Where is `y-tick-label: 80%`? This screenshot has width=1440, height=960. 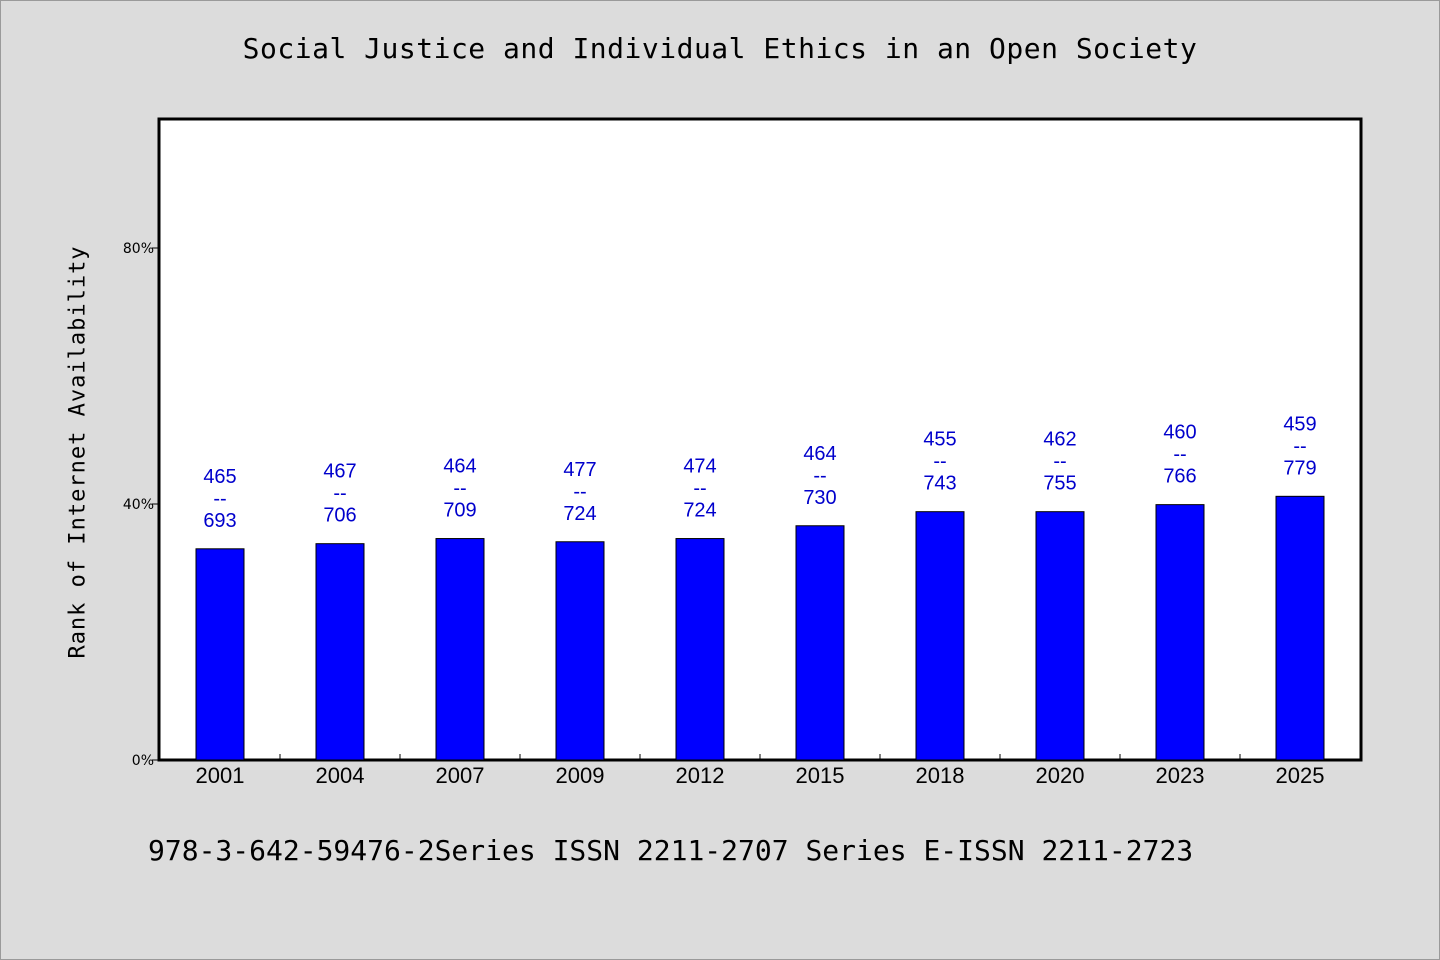
y-tick-label: 80% is located at coordinates (138, 249).